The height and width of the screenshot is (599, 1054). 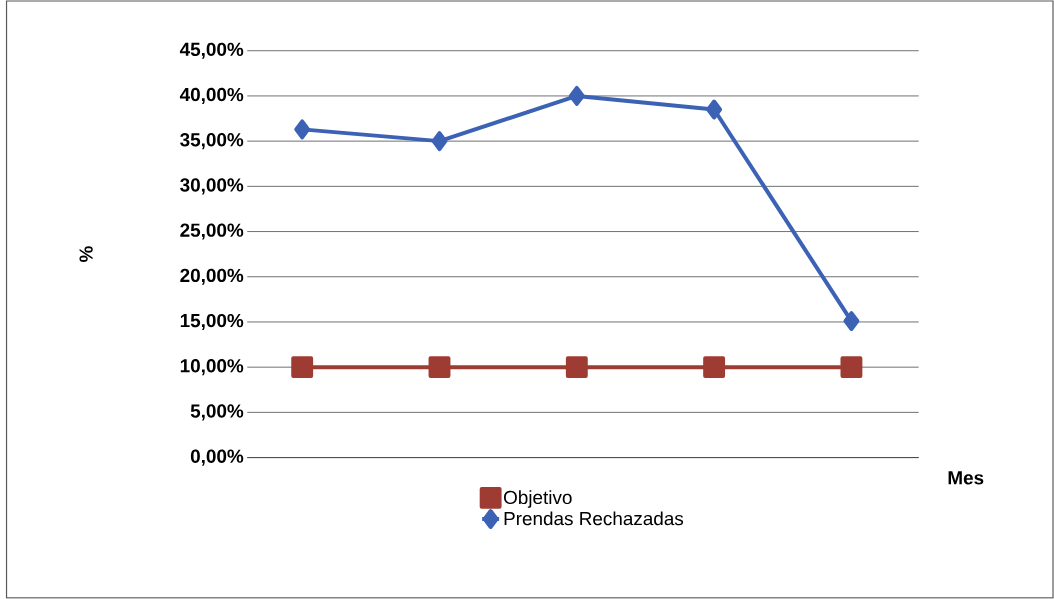 I want to click on x-axis-title: Mes, so click(x=966, y=478).